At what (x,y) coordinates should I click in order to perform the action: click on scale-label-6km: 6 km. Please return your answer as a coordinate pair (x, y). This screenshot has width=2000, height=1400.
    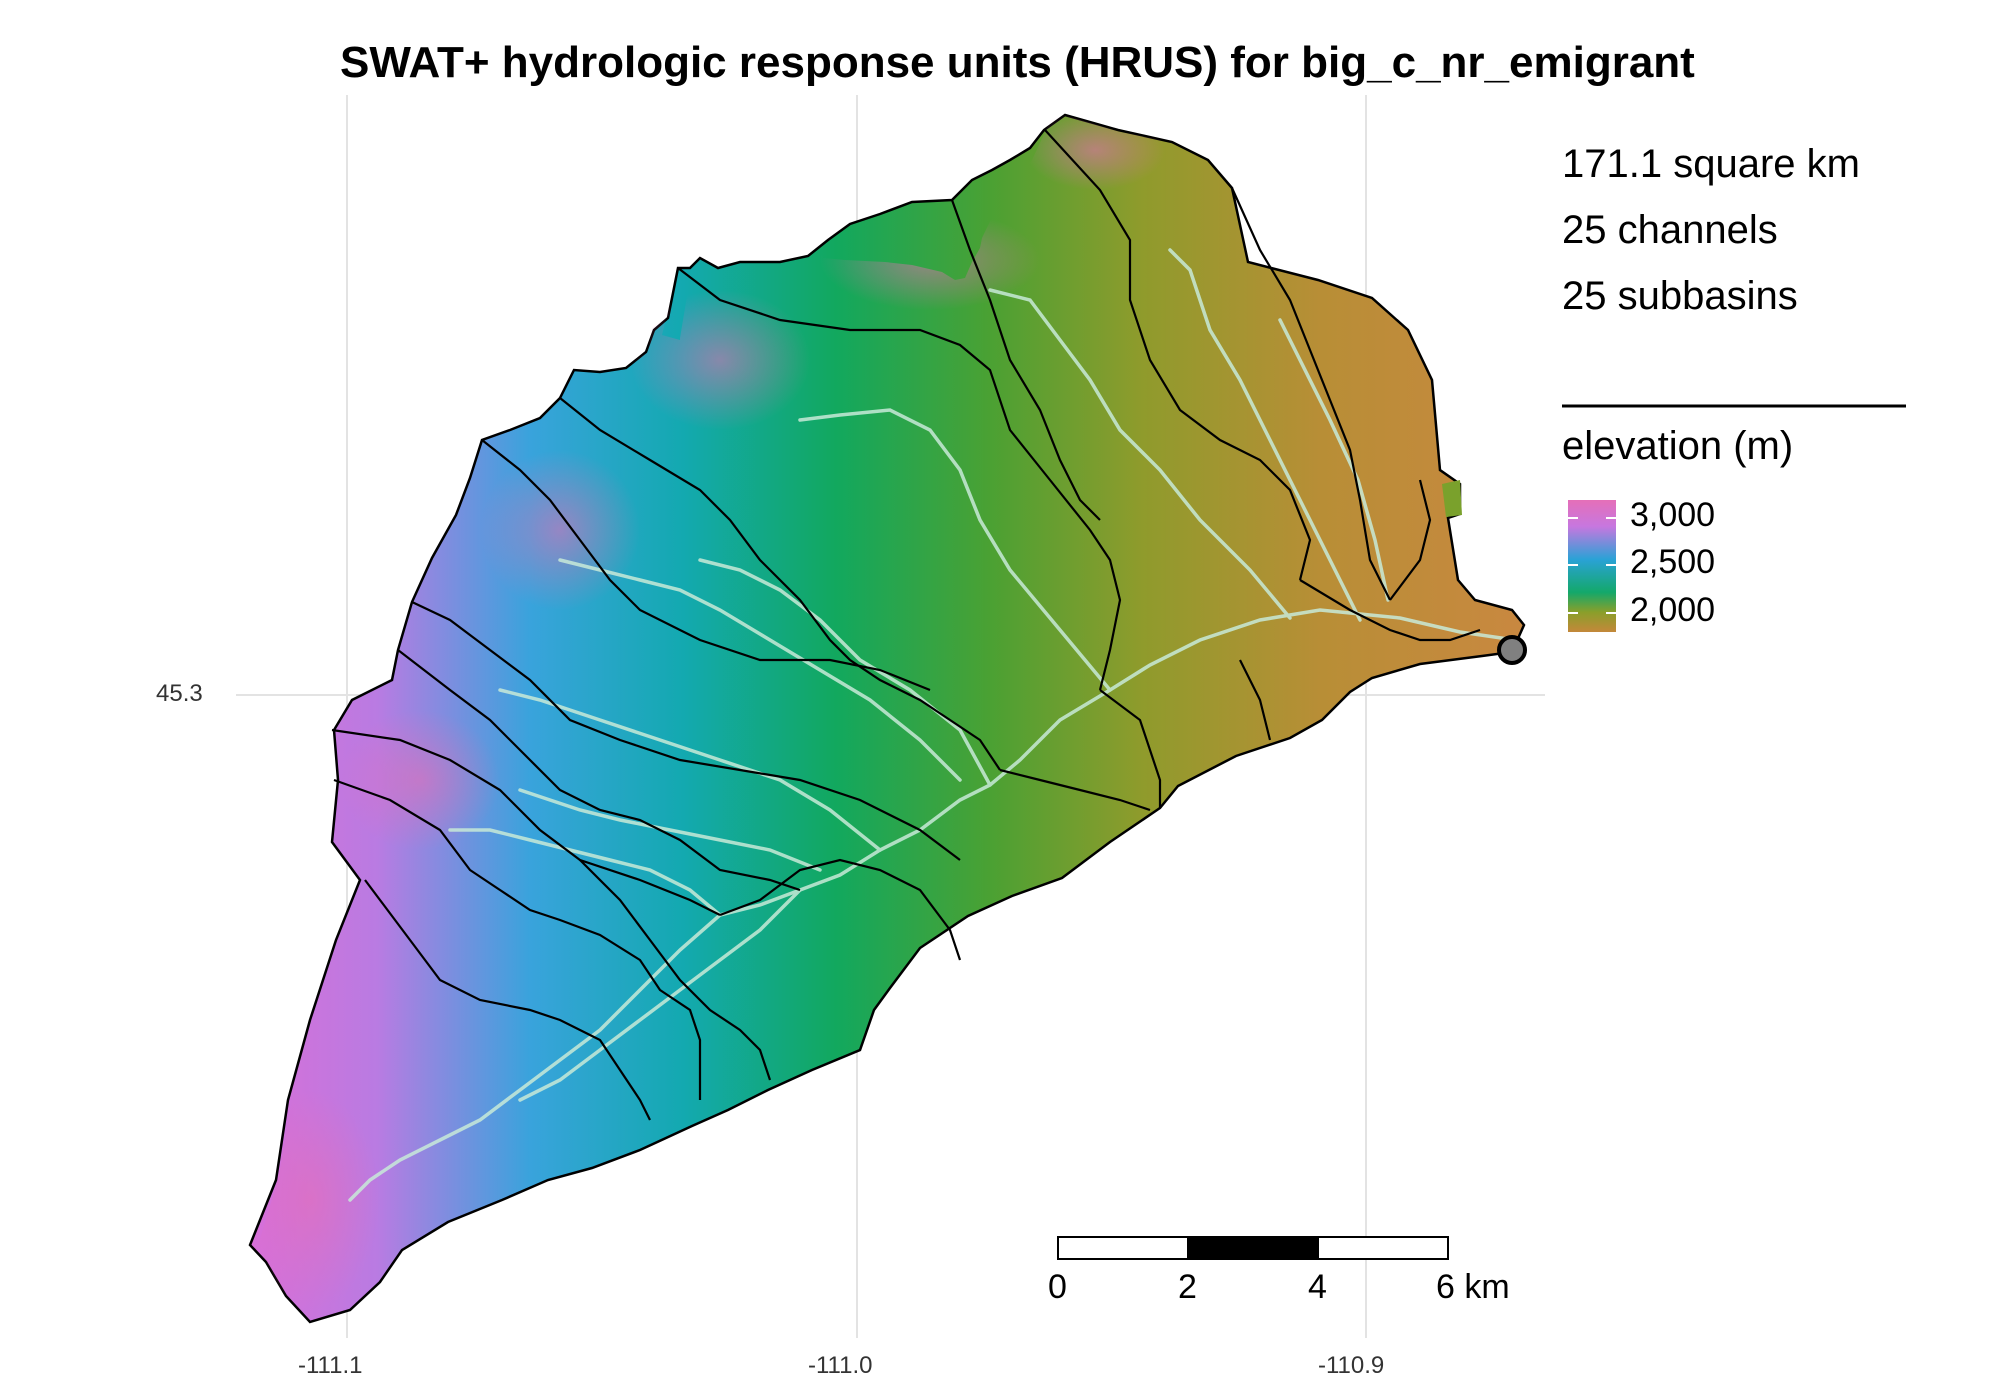
    Looking at the image, I should click on (1473, 1287).